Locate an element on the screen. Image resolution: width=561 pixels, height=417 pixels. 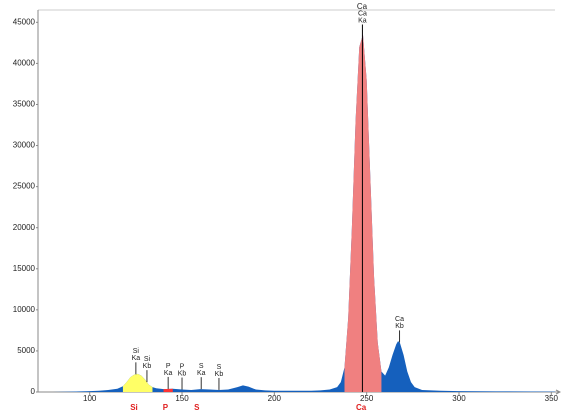
y-tick-label: 35000 is located at coordinates (24, 104).